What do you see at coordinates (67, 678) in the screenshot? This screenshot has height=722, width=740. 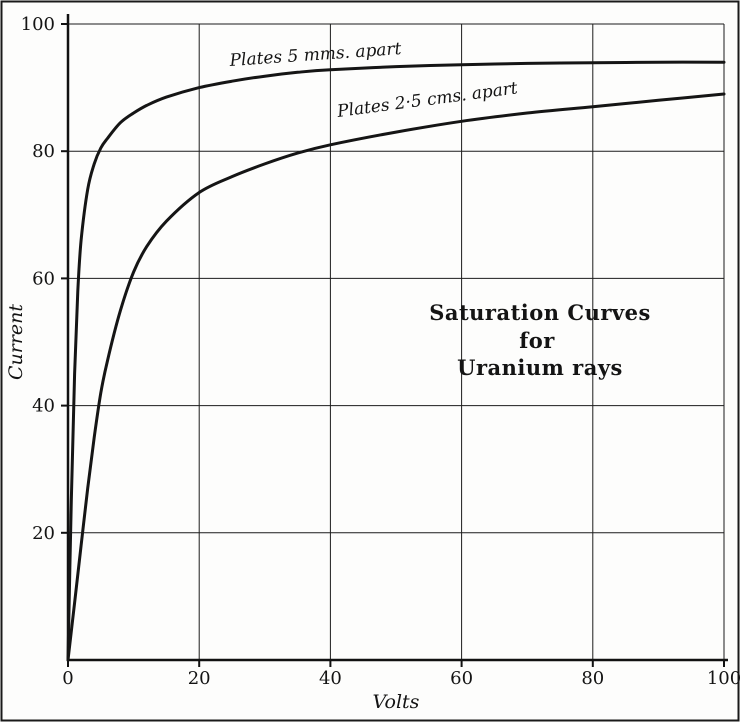 I see `x-tick-label-0: 0` at bounding box center [67, 678].